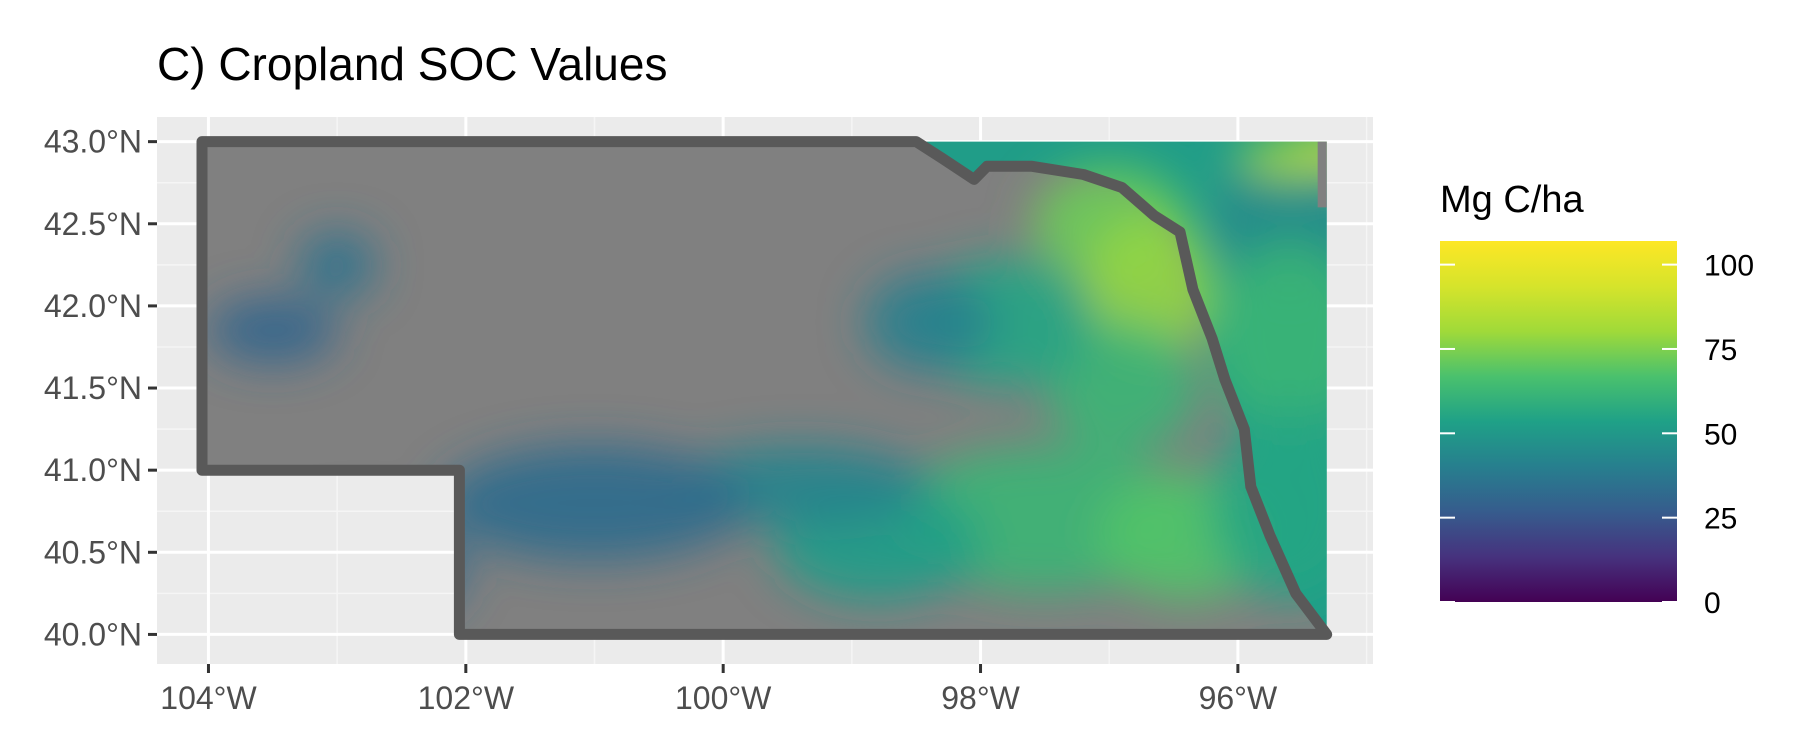 This screenshot has width=1800, height=756. What do you see at coordinates (93, 470) in the screenshot?
I see `y-tick-label: 41.0°N` at bounding box center [93, 470].